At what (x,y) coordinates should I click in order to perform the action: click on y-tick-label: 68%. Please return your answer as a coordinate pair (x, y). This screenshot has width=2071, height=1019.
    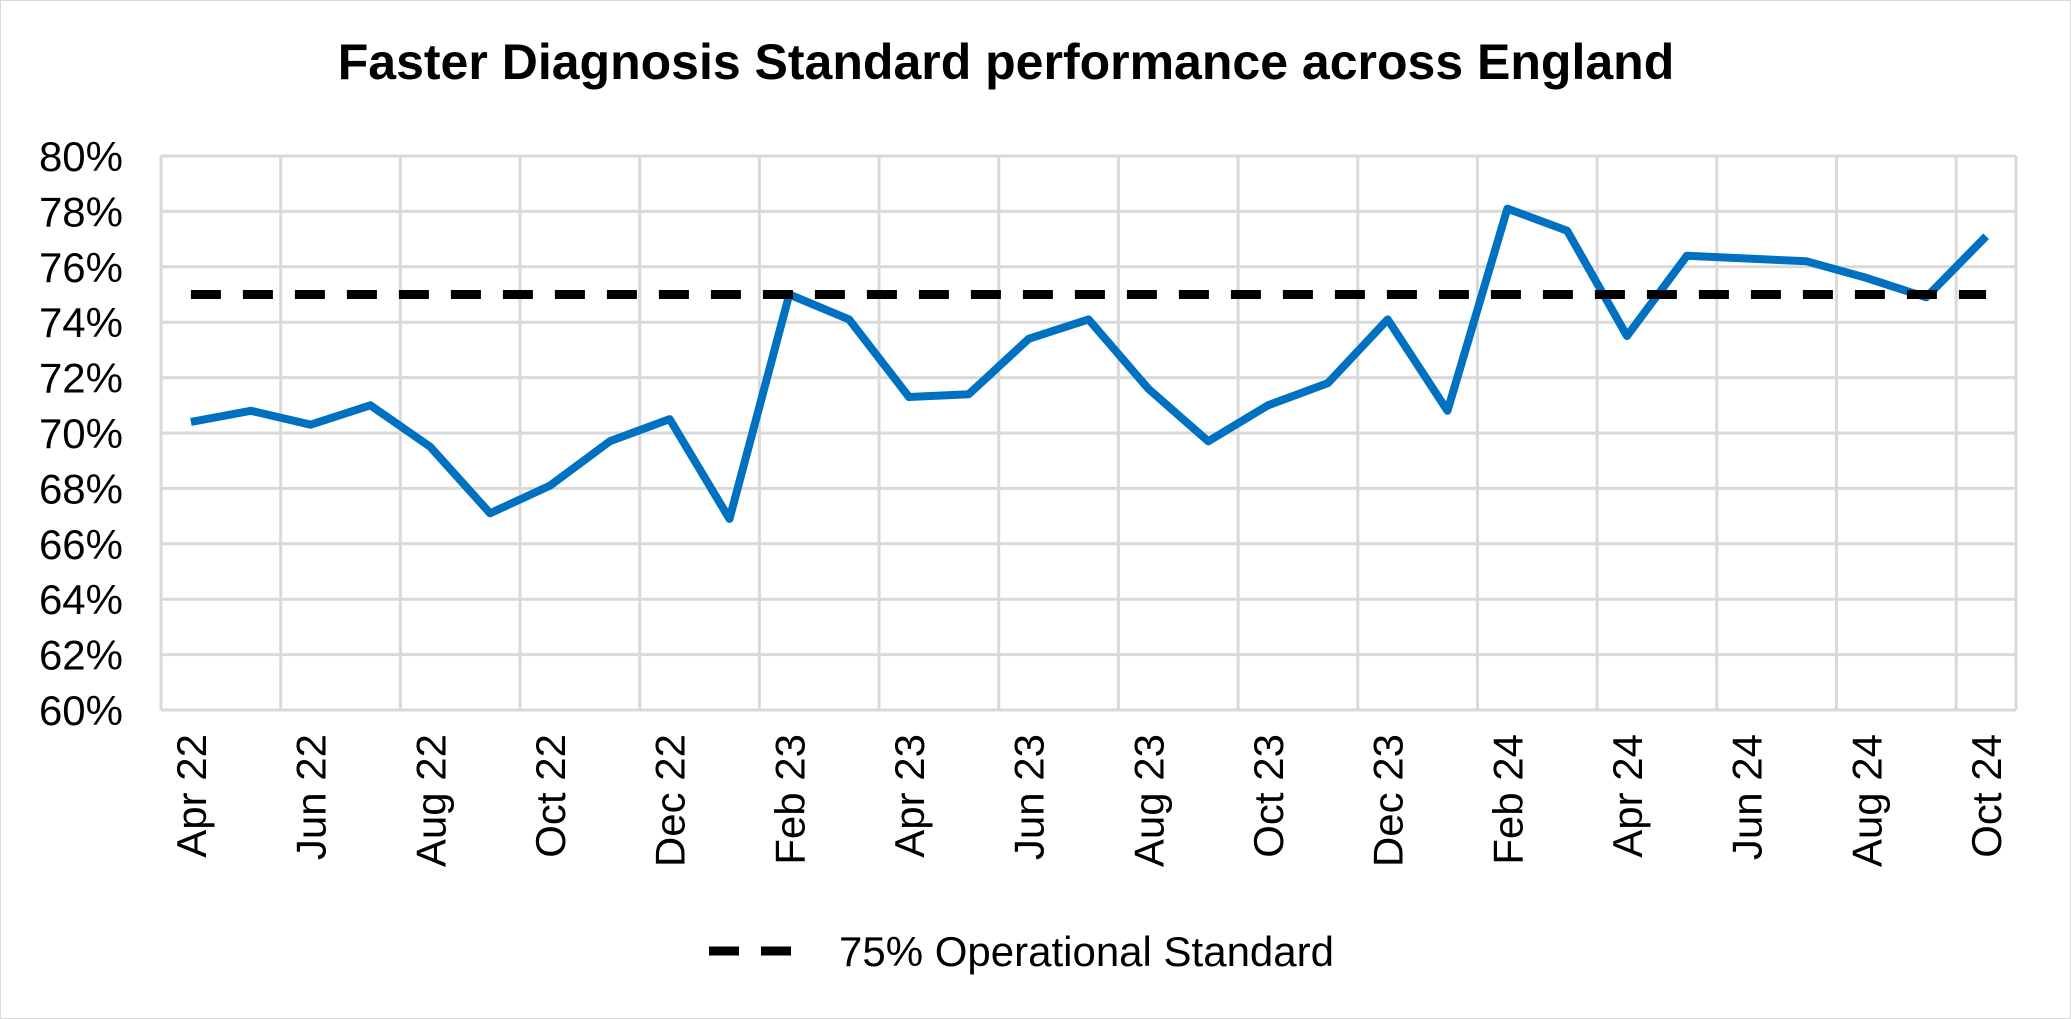
    Looking at the image, I should click on (81, 488).